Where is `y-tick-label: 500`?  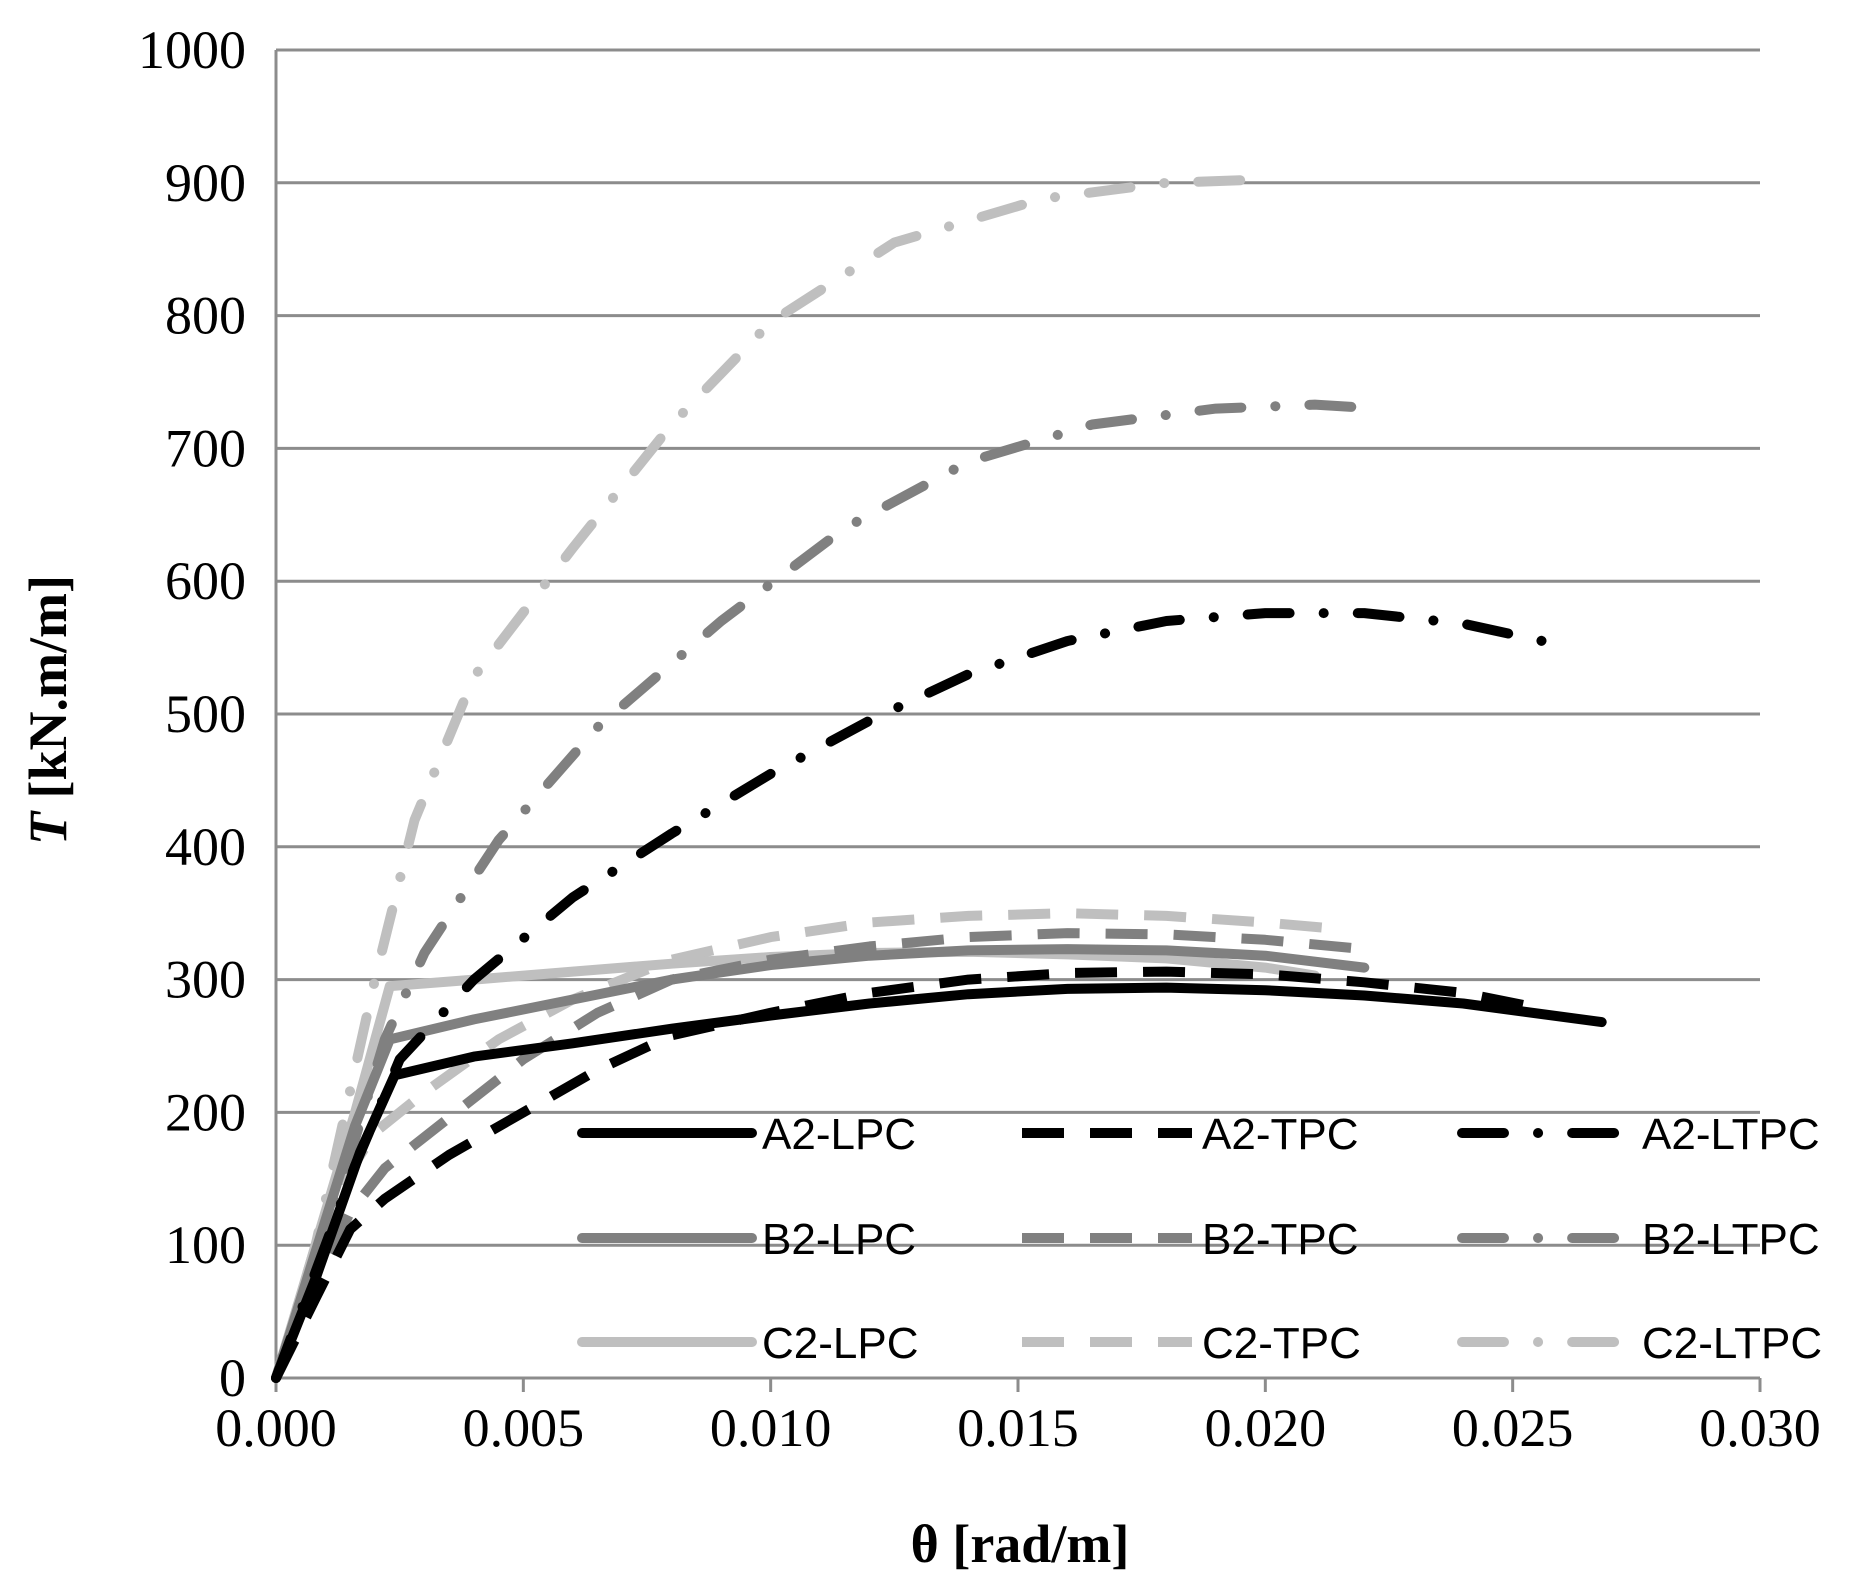 y-tick-label: 500 is located at coordinates (205, 714).